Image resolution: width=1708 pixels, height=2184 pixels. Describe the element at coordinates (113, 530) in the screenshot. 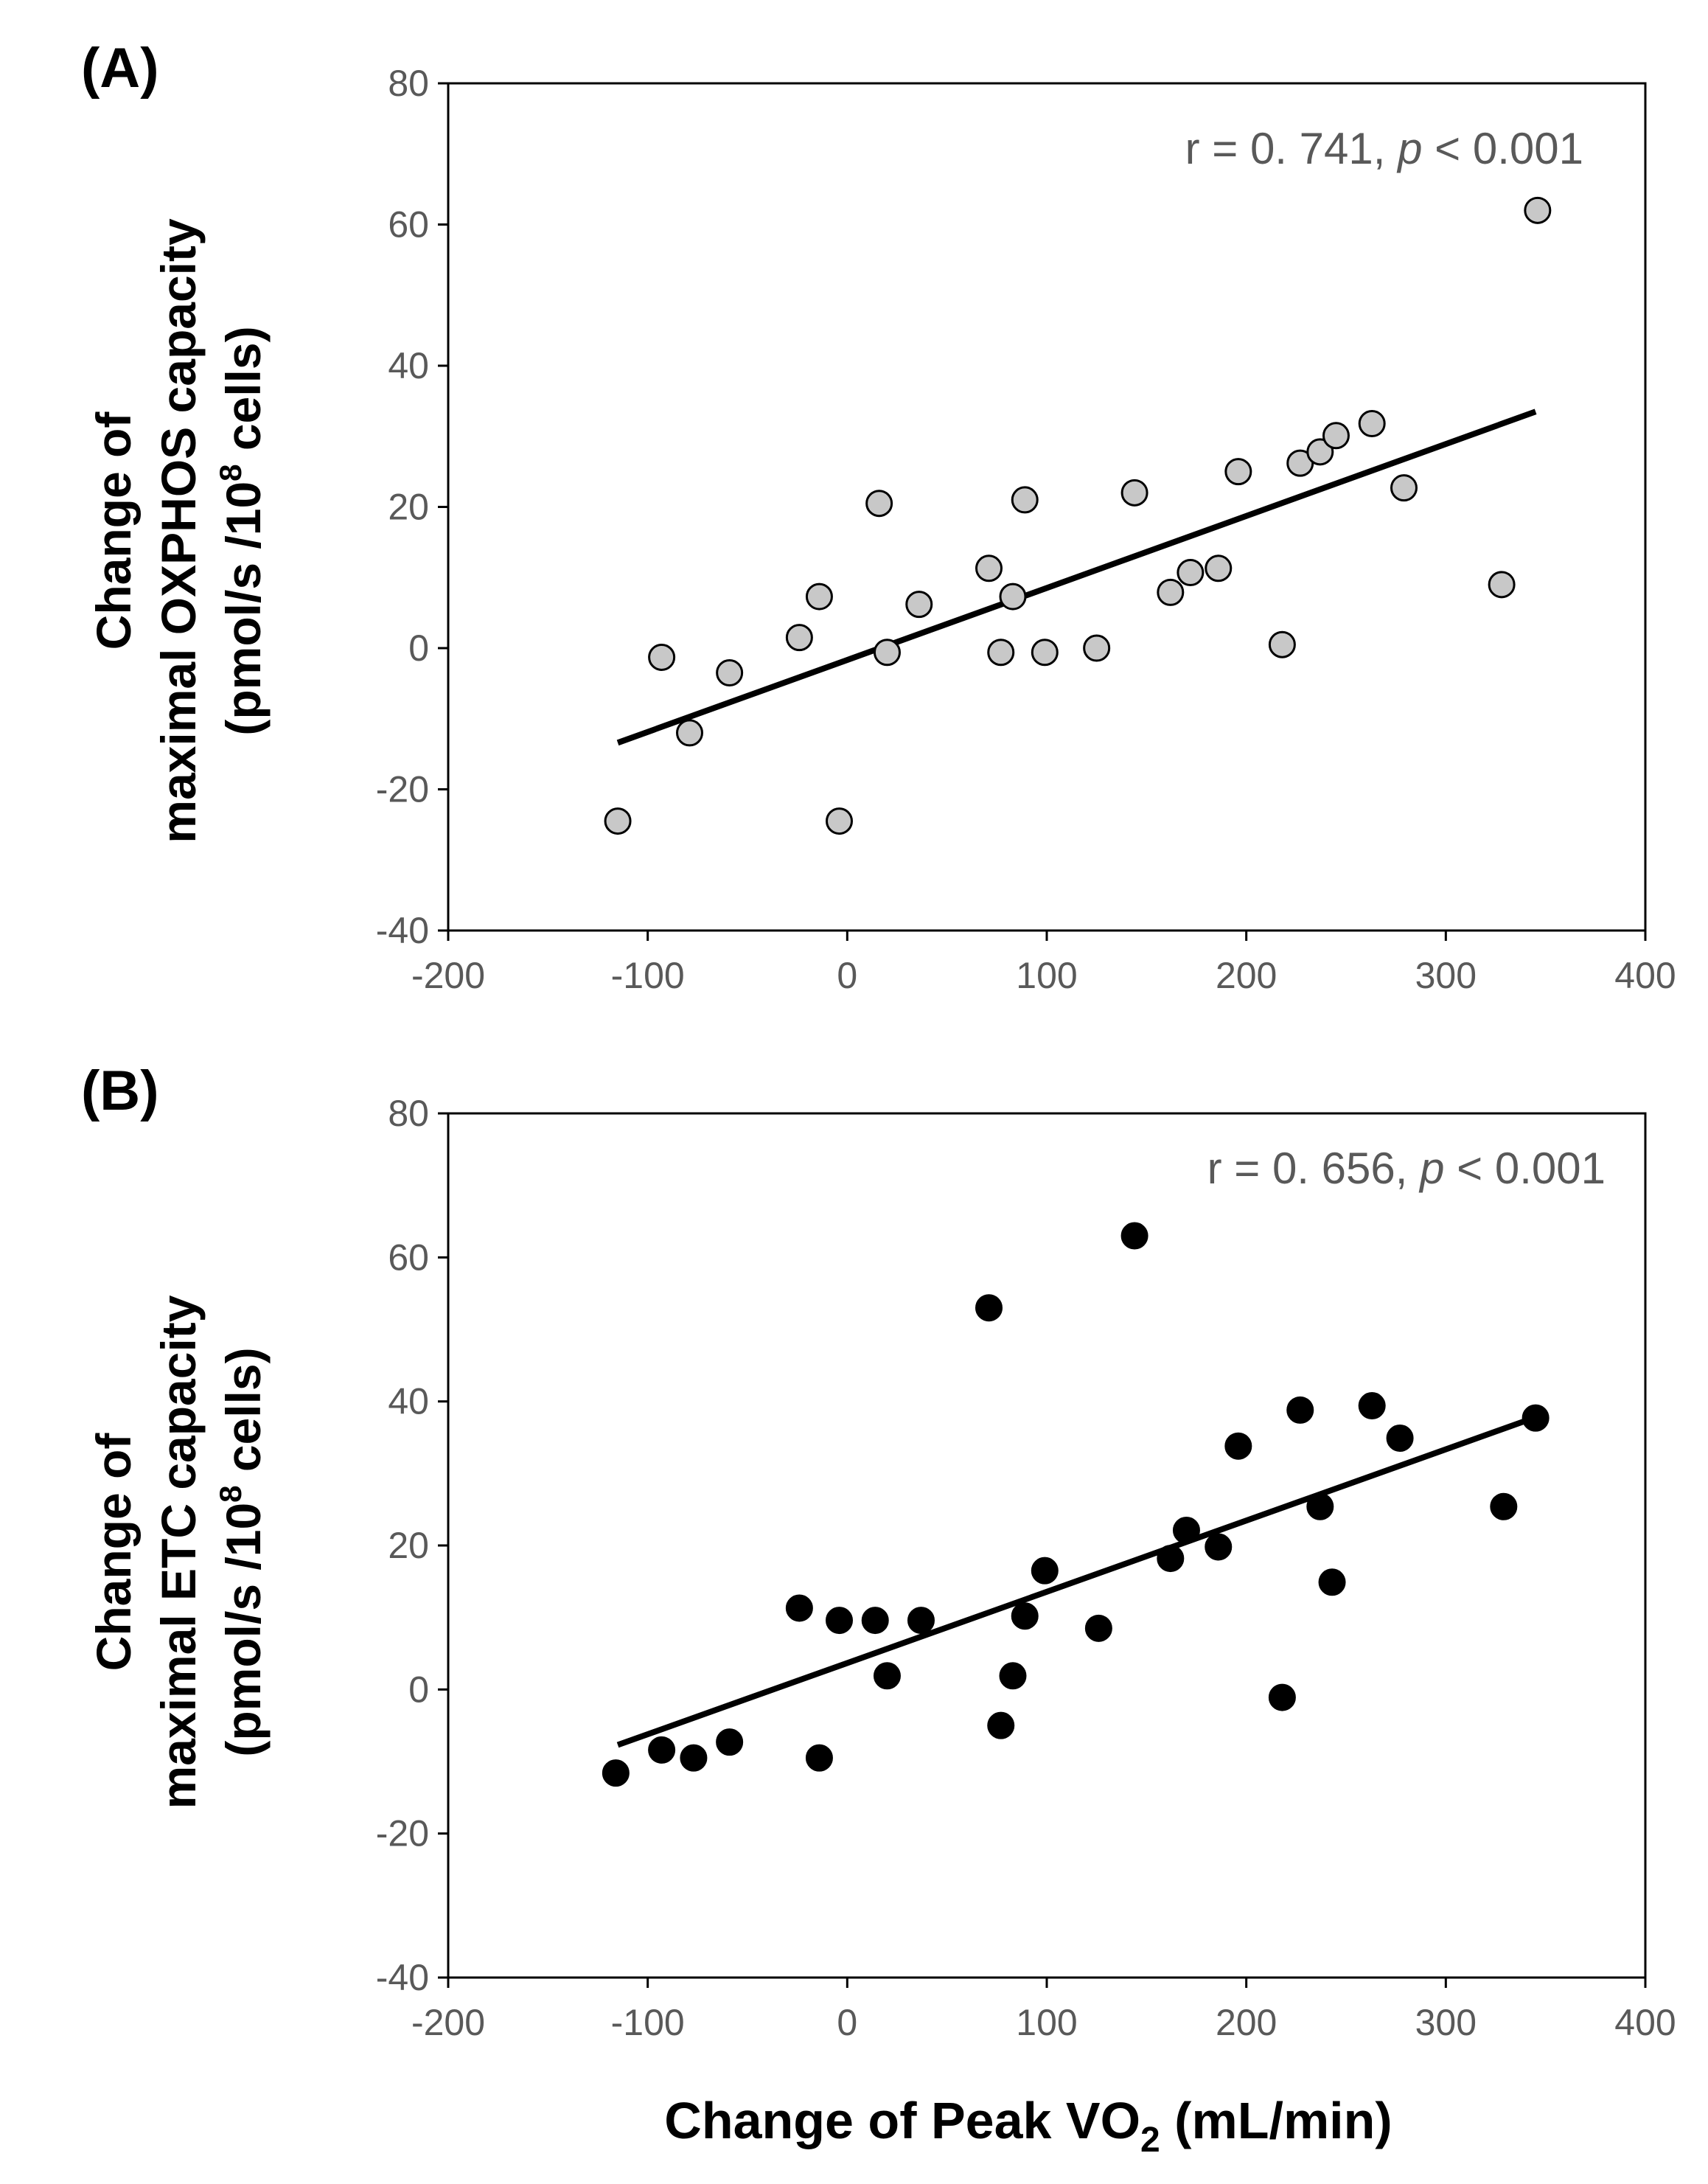

I see `panel-a-y-title-line1: Change of` at that location.